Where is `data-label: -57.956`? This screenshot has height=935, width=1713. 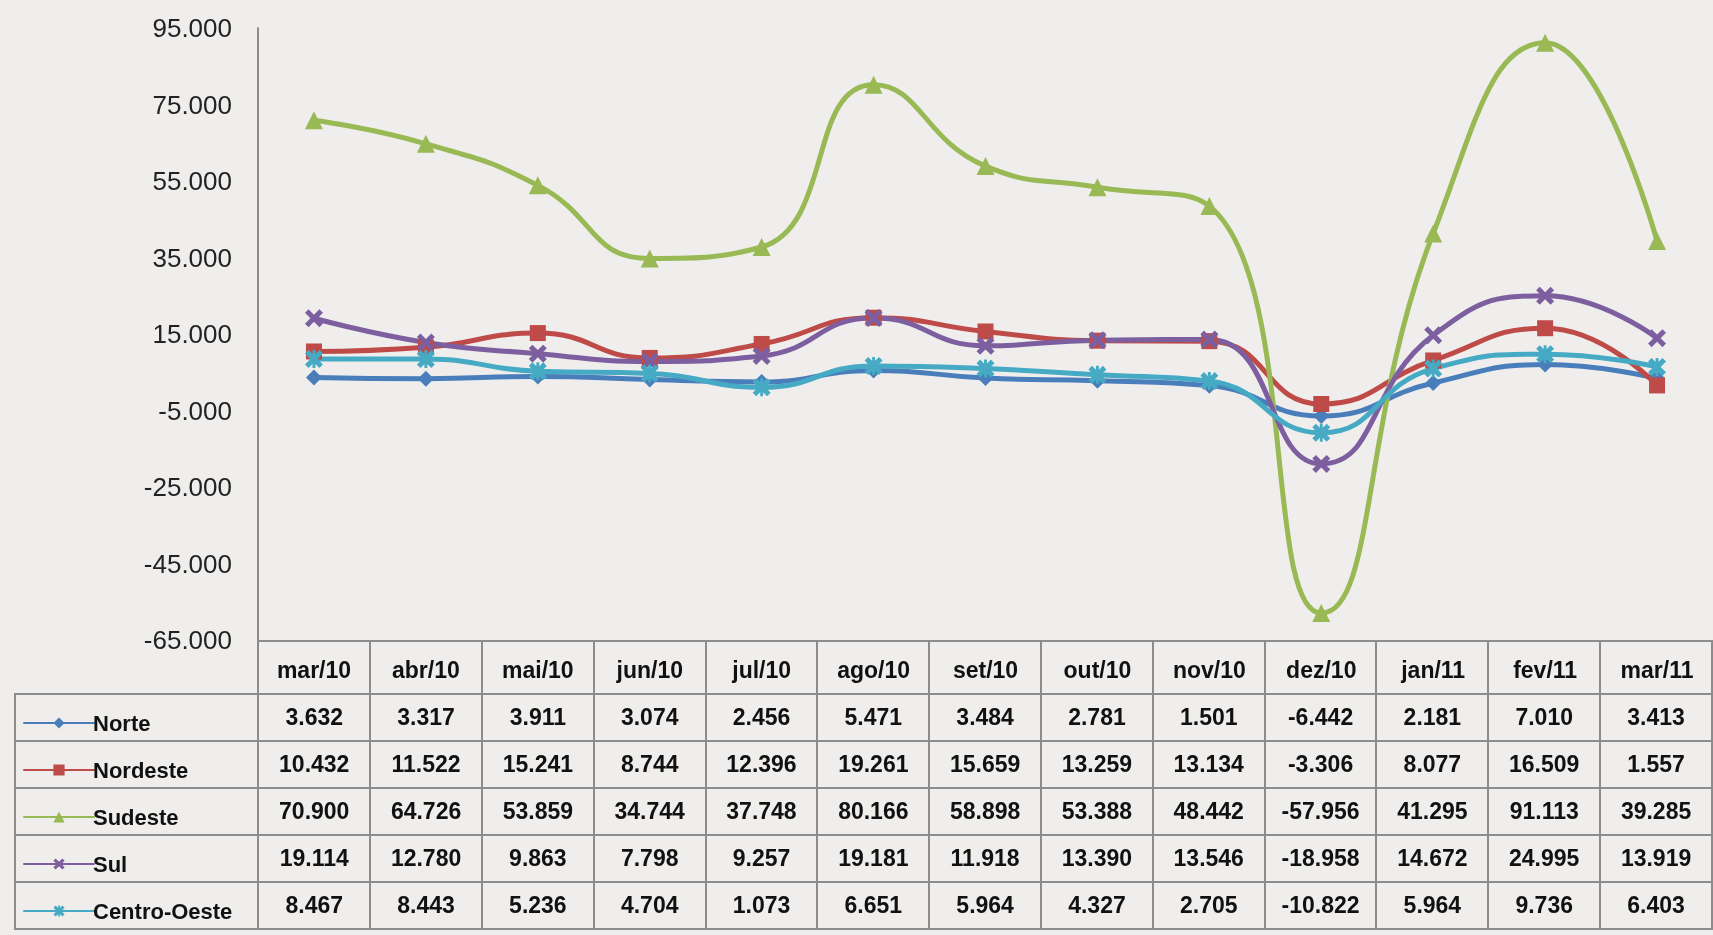
data-label: -57.956 is located at coordinates (1320, 811).